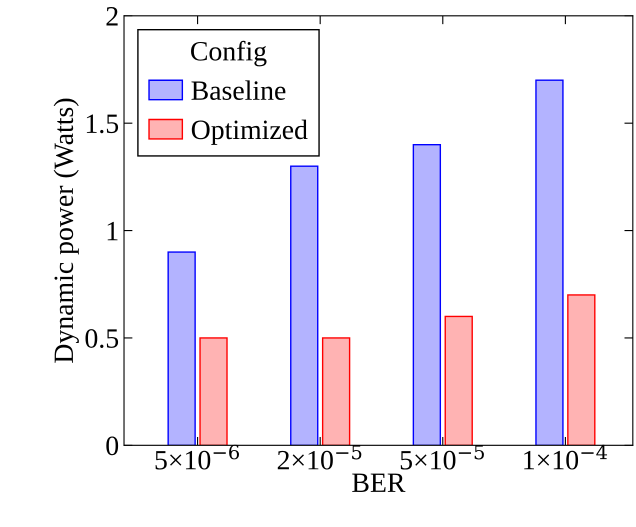  I want to click on y-tick-label: 1.5, so click(102, 124).